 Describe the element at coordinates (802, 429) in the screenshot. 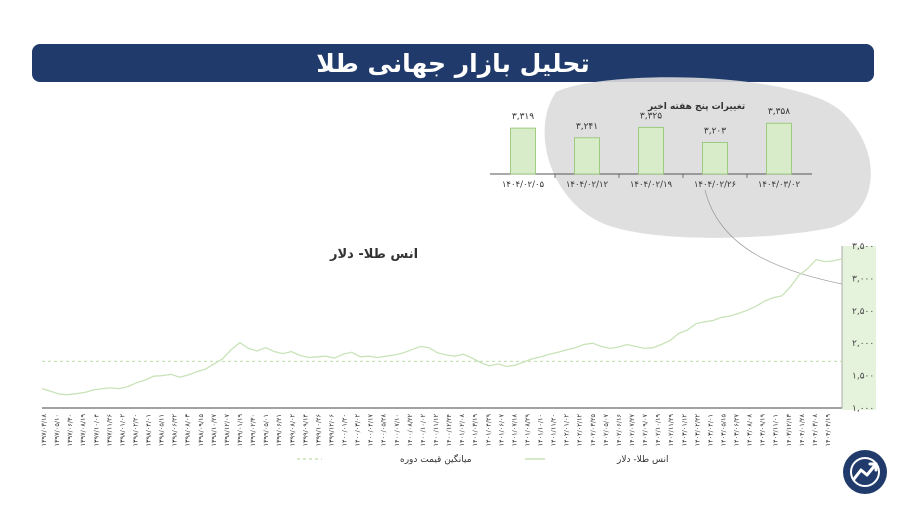

I see `x-tick-label: ۱۴۰۴/۰۱/۲۸` at that location.